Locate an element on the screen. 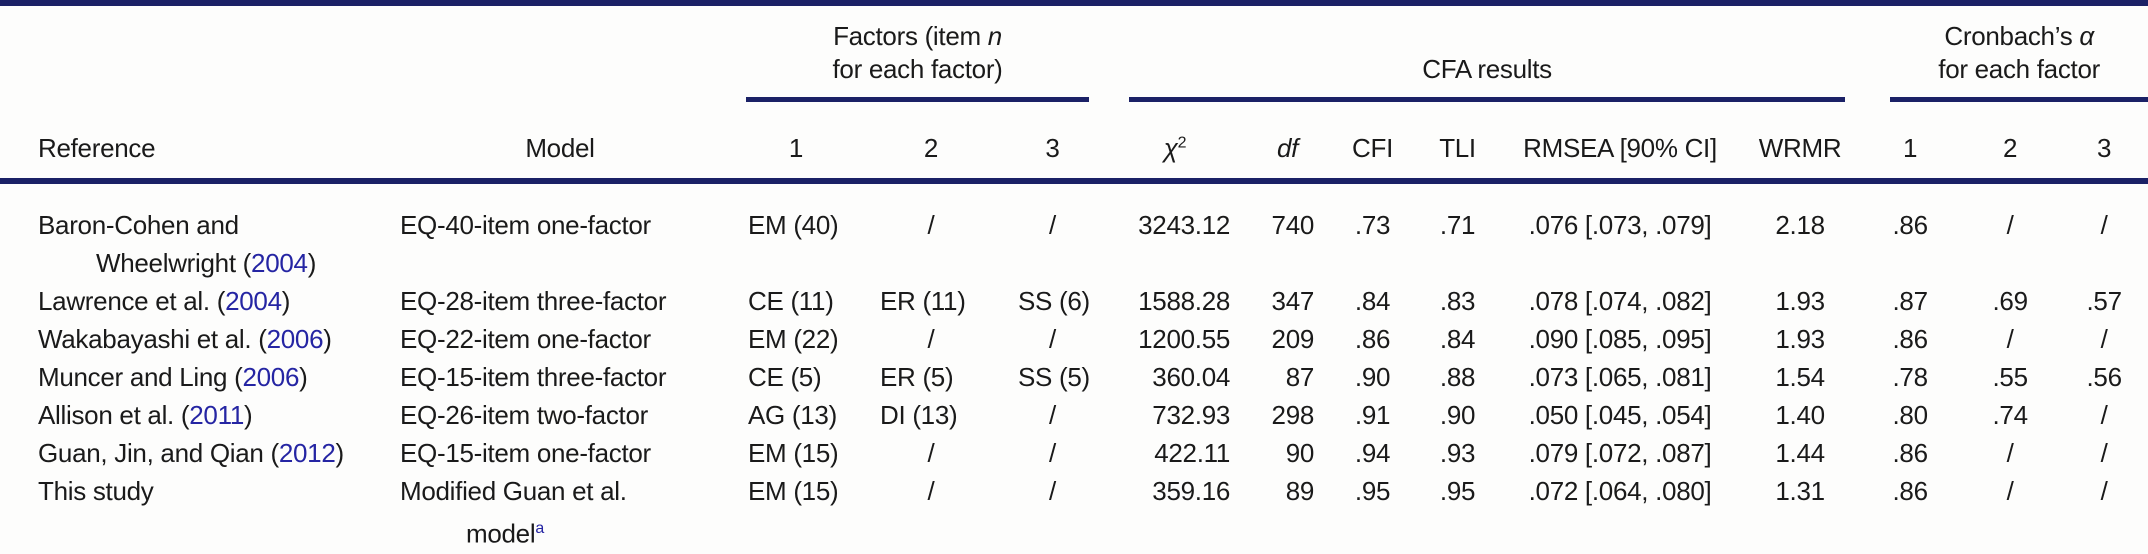 The width and height of the screenshot is (2148, 554). alpha3-cell: .57 is located at coordinates (2104, 301).